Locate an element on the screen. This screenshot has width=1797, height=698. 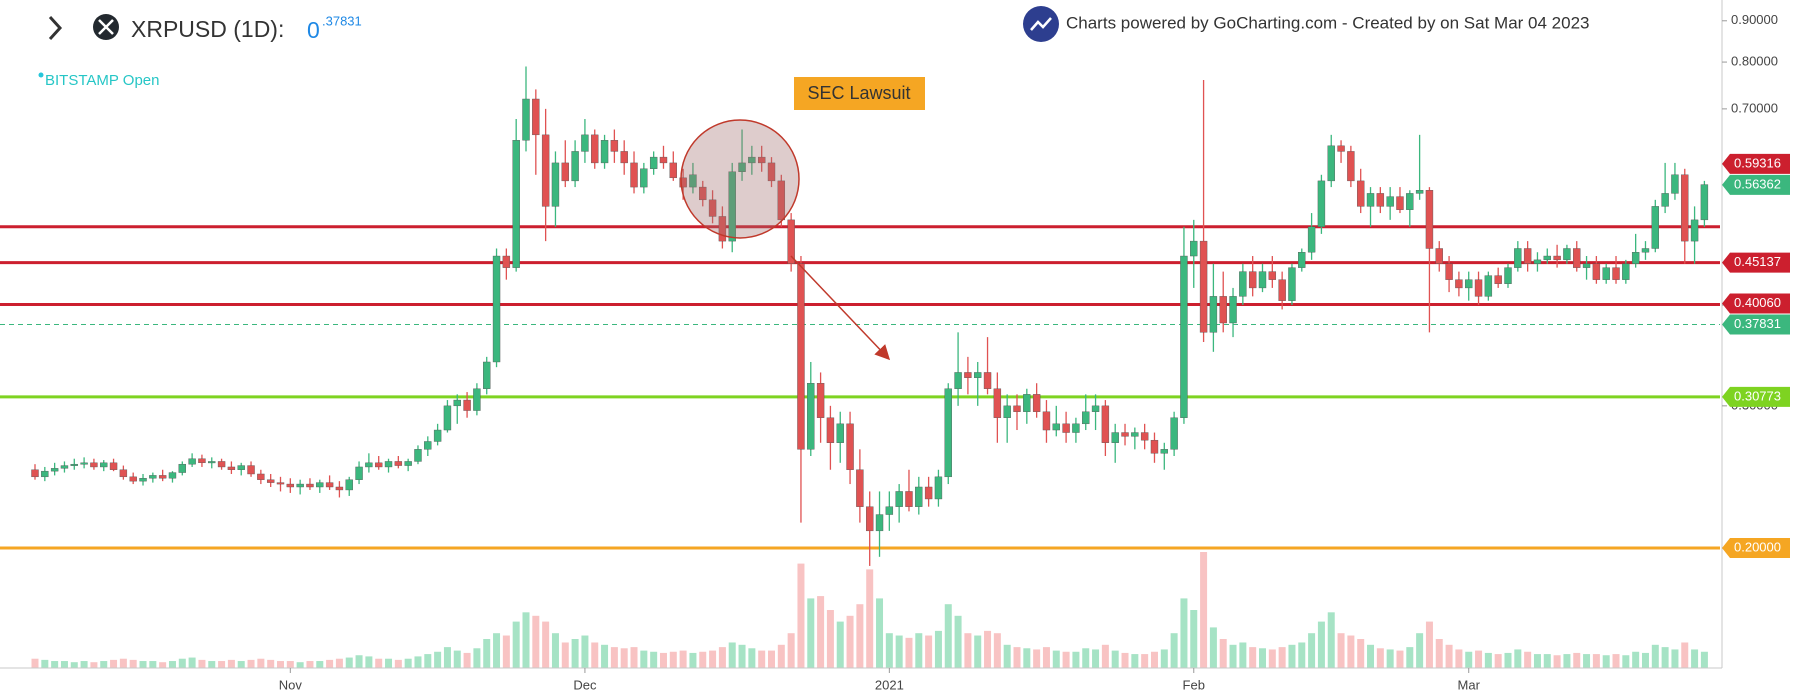
expand-chevron is located at coordinates (55, 28).